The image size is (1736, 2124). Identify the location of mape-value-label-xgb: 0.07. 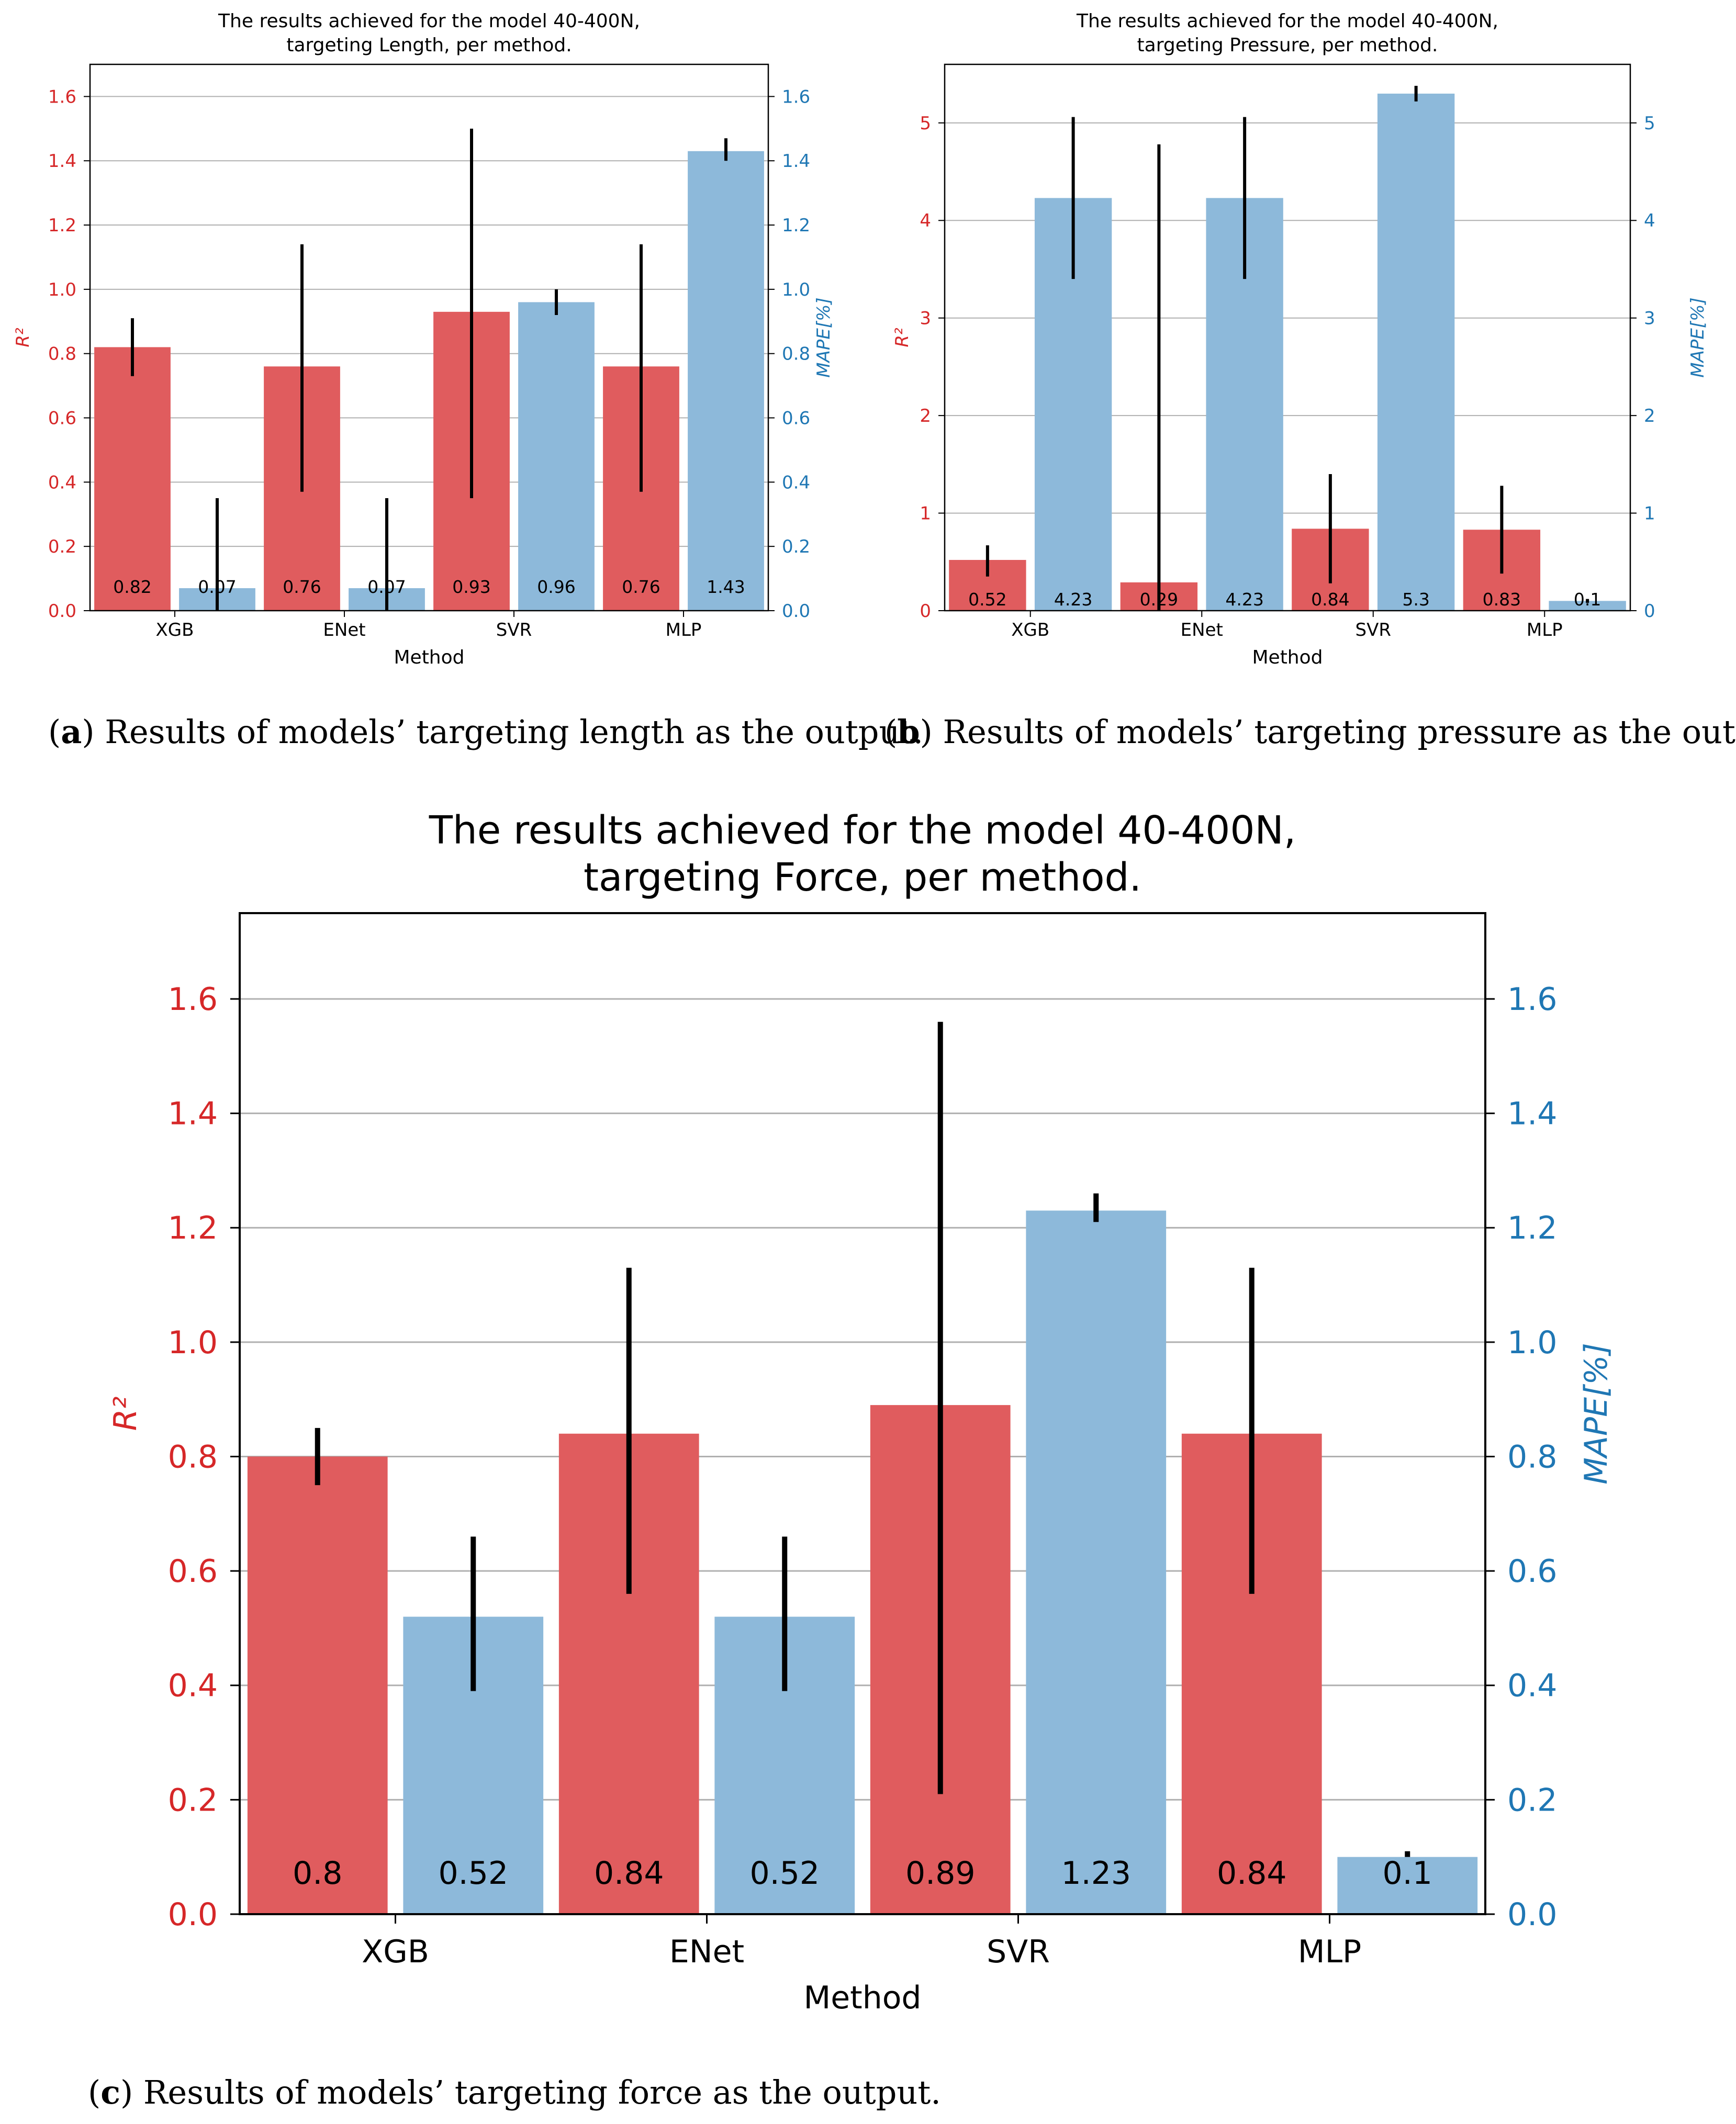
(217, 587).